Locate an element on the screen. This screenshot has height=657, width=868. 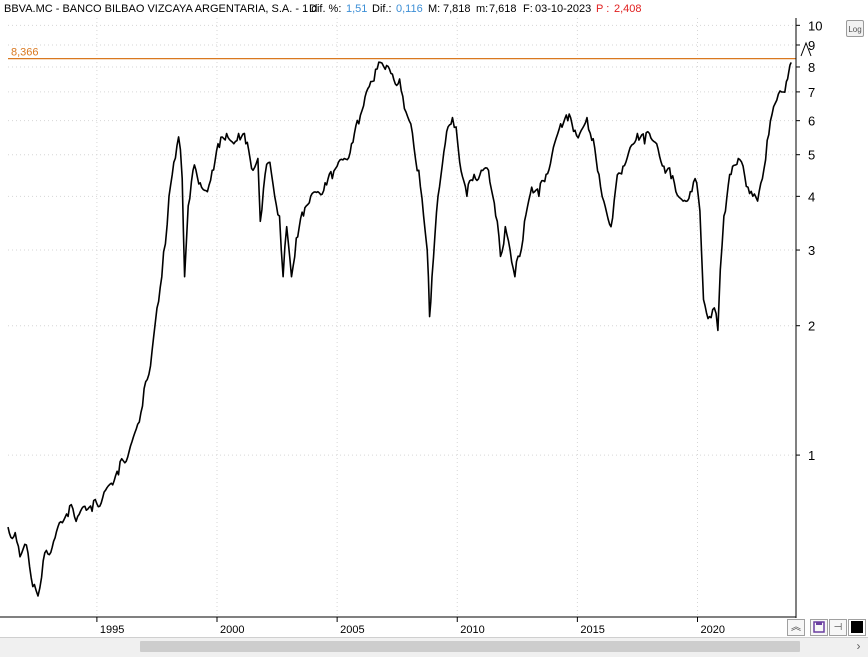
y-tick-label: 10 is located at coordinates (815, 25).